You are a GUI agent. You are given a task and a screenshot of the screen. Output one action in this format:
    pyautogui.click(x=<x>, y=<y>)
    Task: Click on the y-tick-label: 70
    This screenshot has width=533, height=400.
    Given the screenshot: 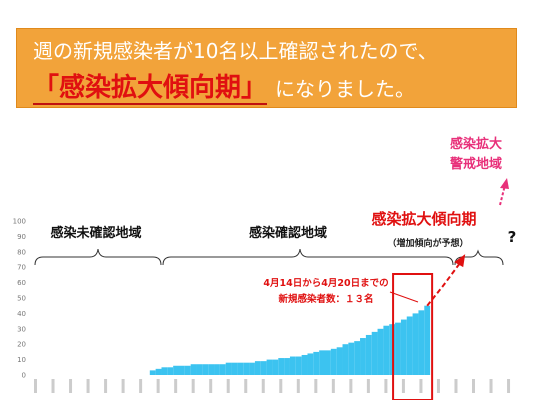 What is the action you would take?
    pyautogui.click(x=21, y=268)
    